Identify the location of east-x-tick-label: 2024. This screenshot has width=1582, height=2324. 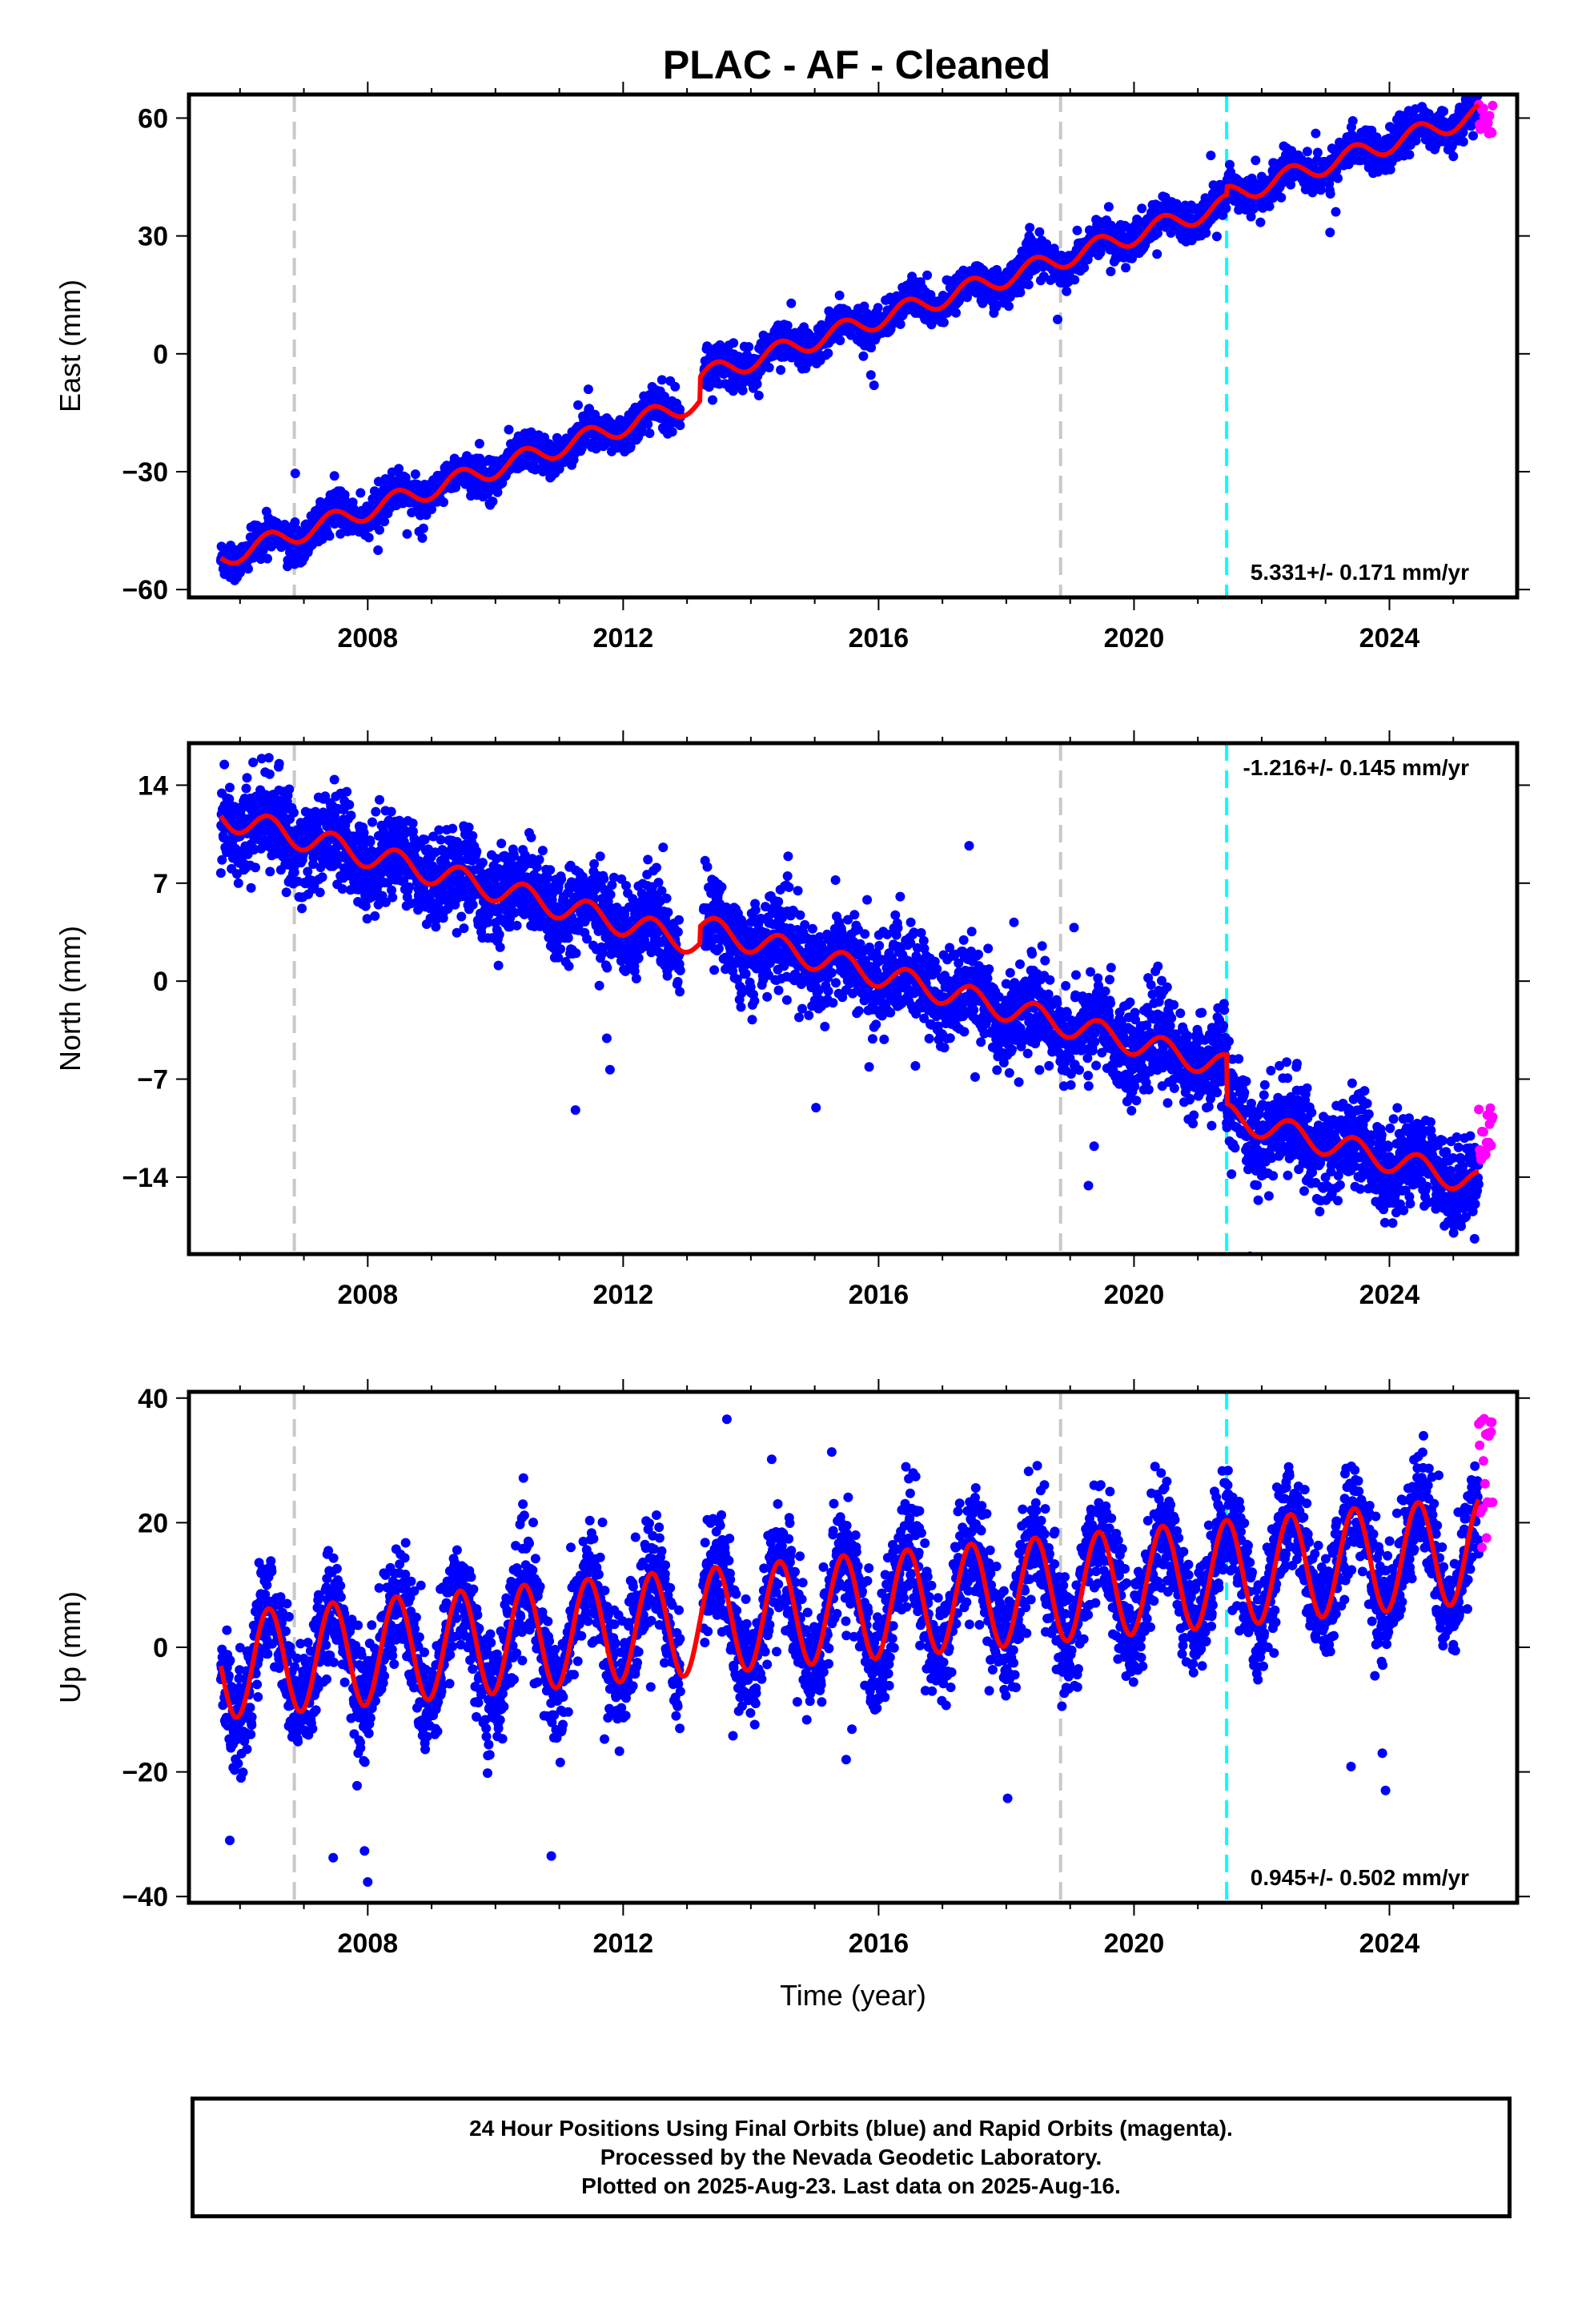
(1389, 638).